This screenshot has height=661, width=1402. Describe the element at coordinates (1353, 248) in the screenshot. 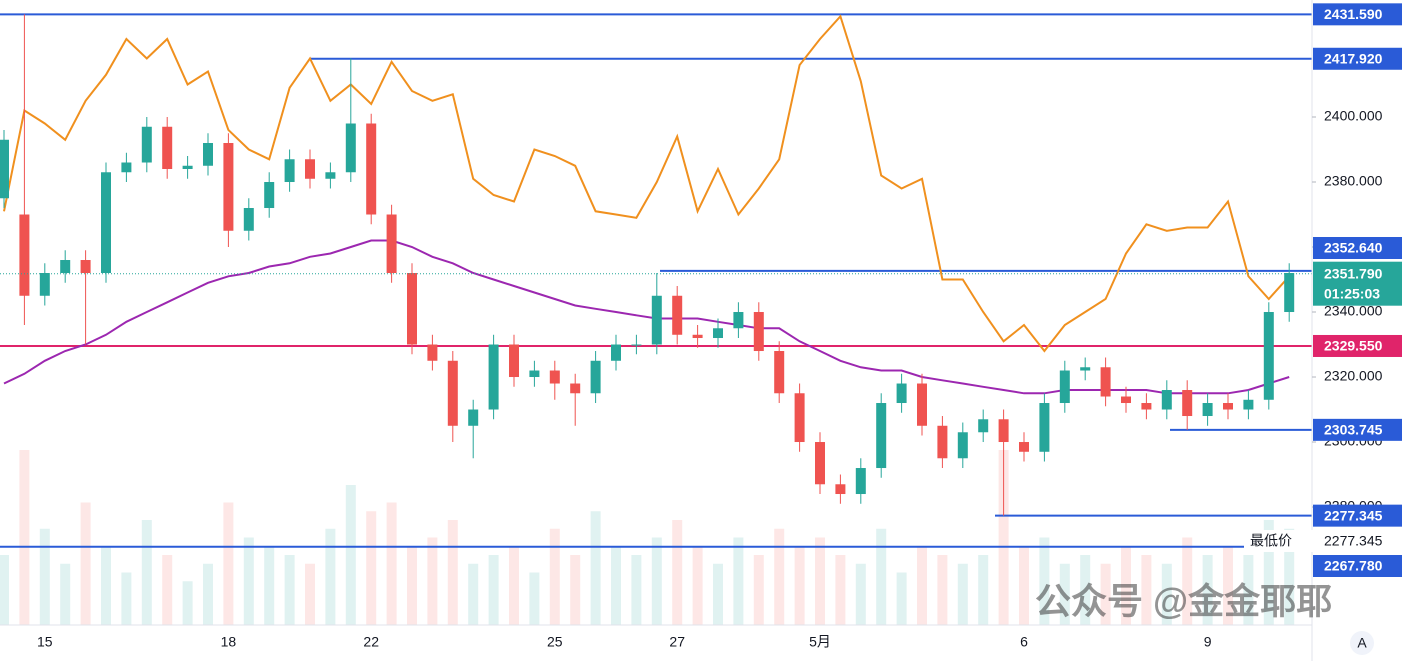

I see `level-label: 2352.640` at that location.